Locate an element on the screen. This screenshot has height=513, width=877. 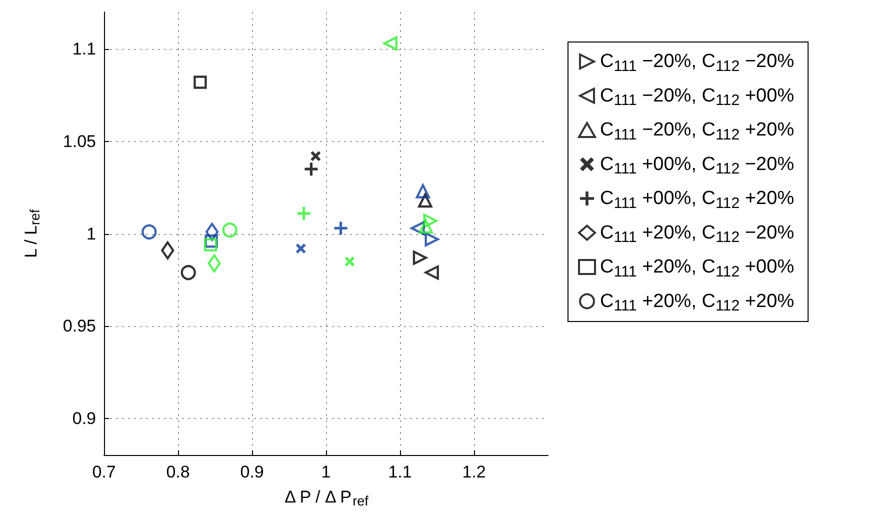
y-tick-label: 0.95 is located at coordinates (79, 326).